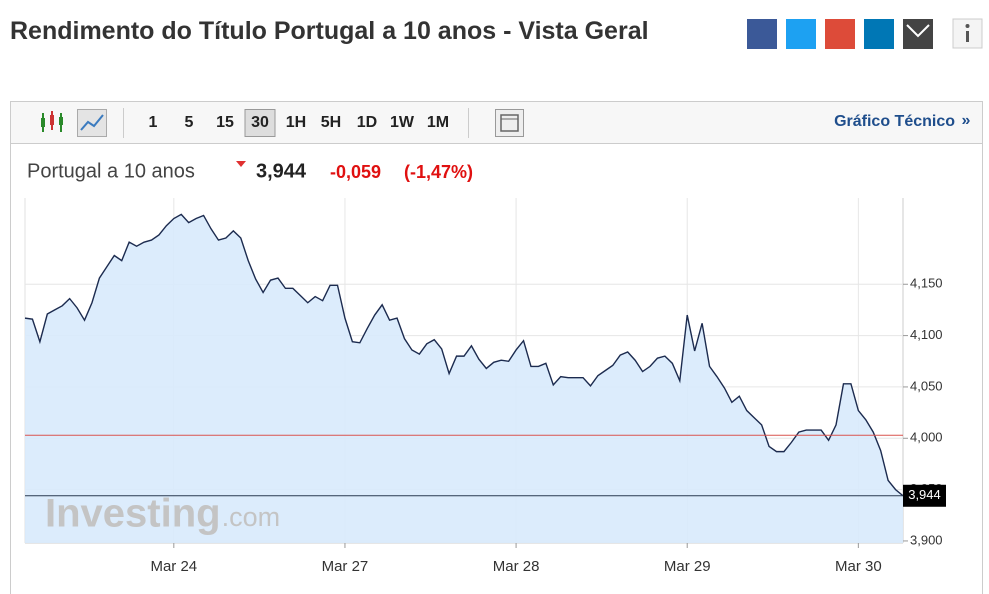 This screenshot has height=594, width=989. Describe the element at coordinates (173, 566) in the screenshot. I see `x-tick-label: Mar 24` at that location.